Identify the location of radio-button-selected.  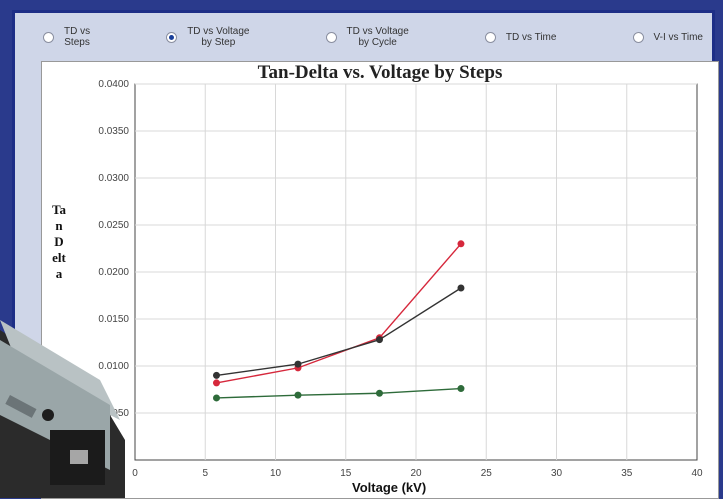
(172, 37).